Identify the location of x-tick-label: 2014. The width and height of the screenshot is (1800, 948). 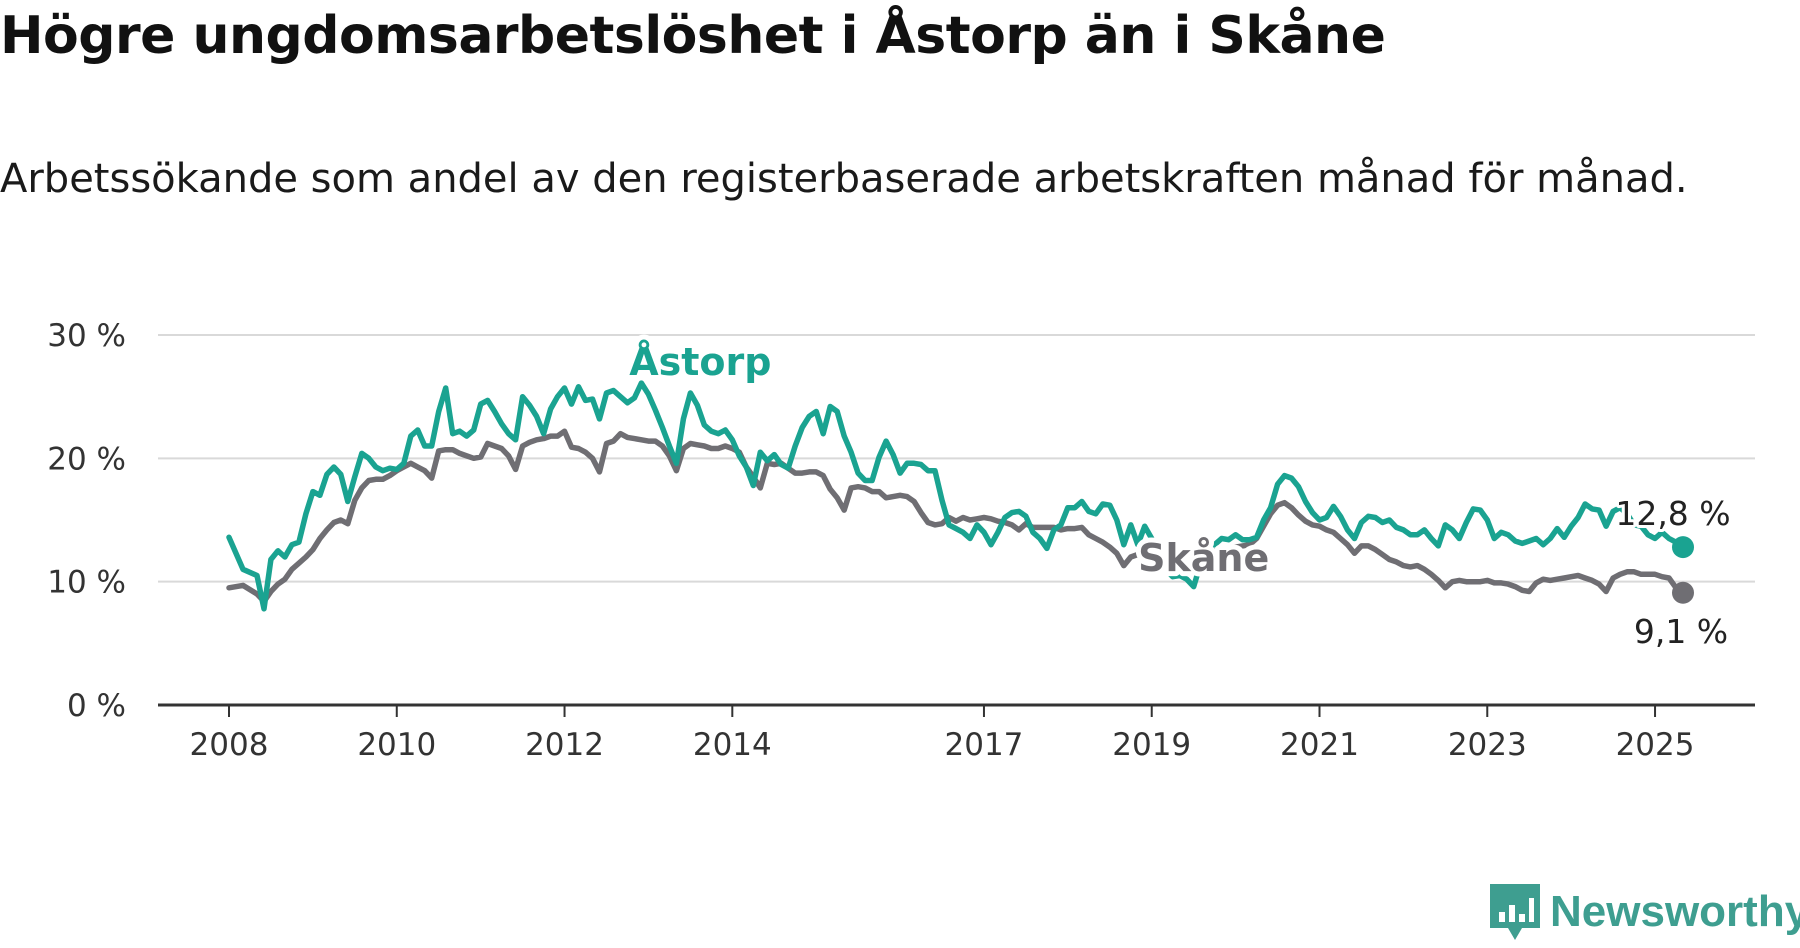
(732, 745).